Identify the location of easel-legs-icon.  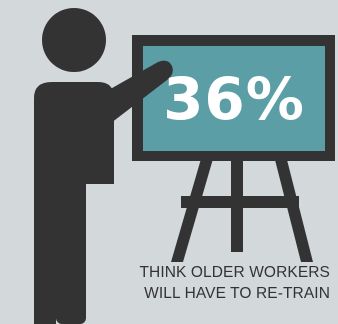
(242, 207).